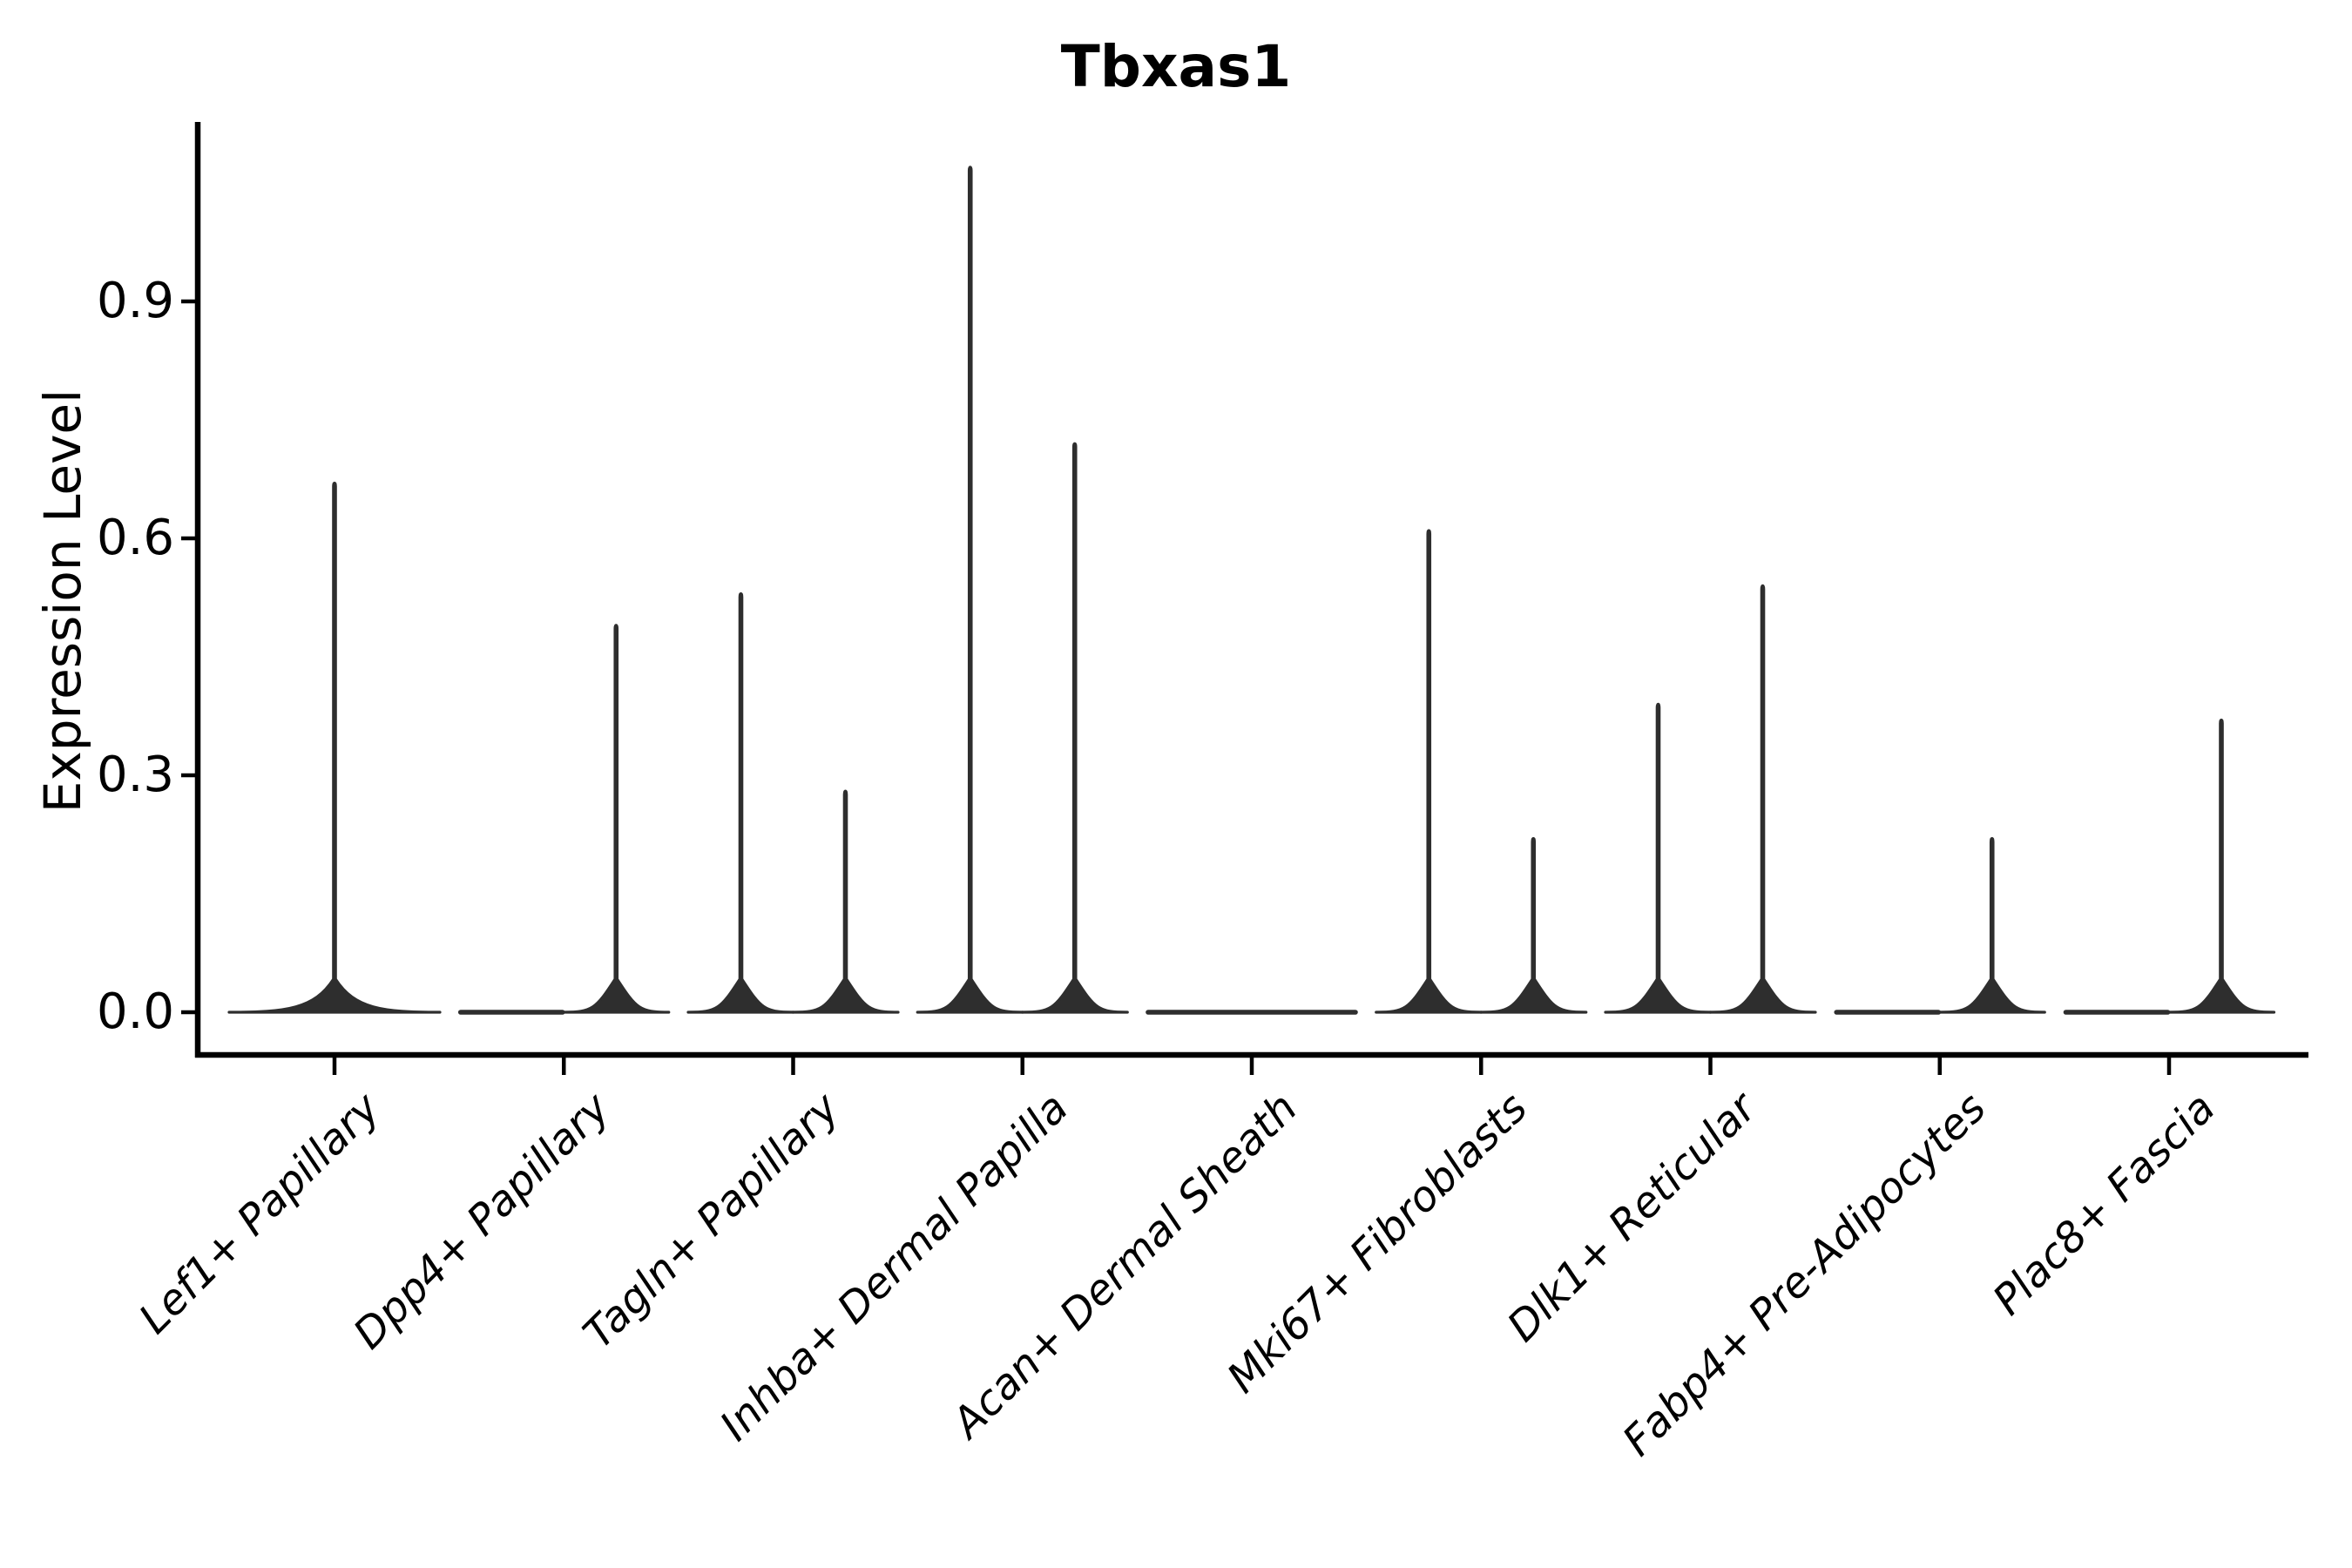 The height and width of the screenshot is (1568, 2352). What do you see at coordinates (1176, 66) in the screenshot?
I see `chart-title: Tbxas1` at bounding box center [1176, 66].